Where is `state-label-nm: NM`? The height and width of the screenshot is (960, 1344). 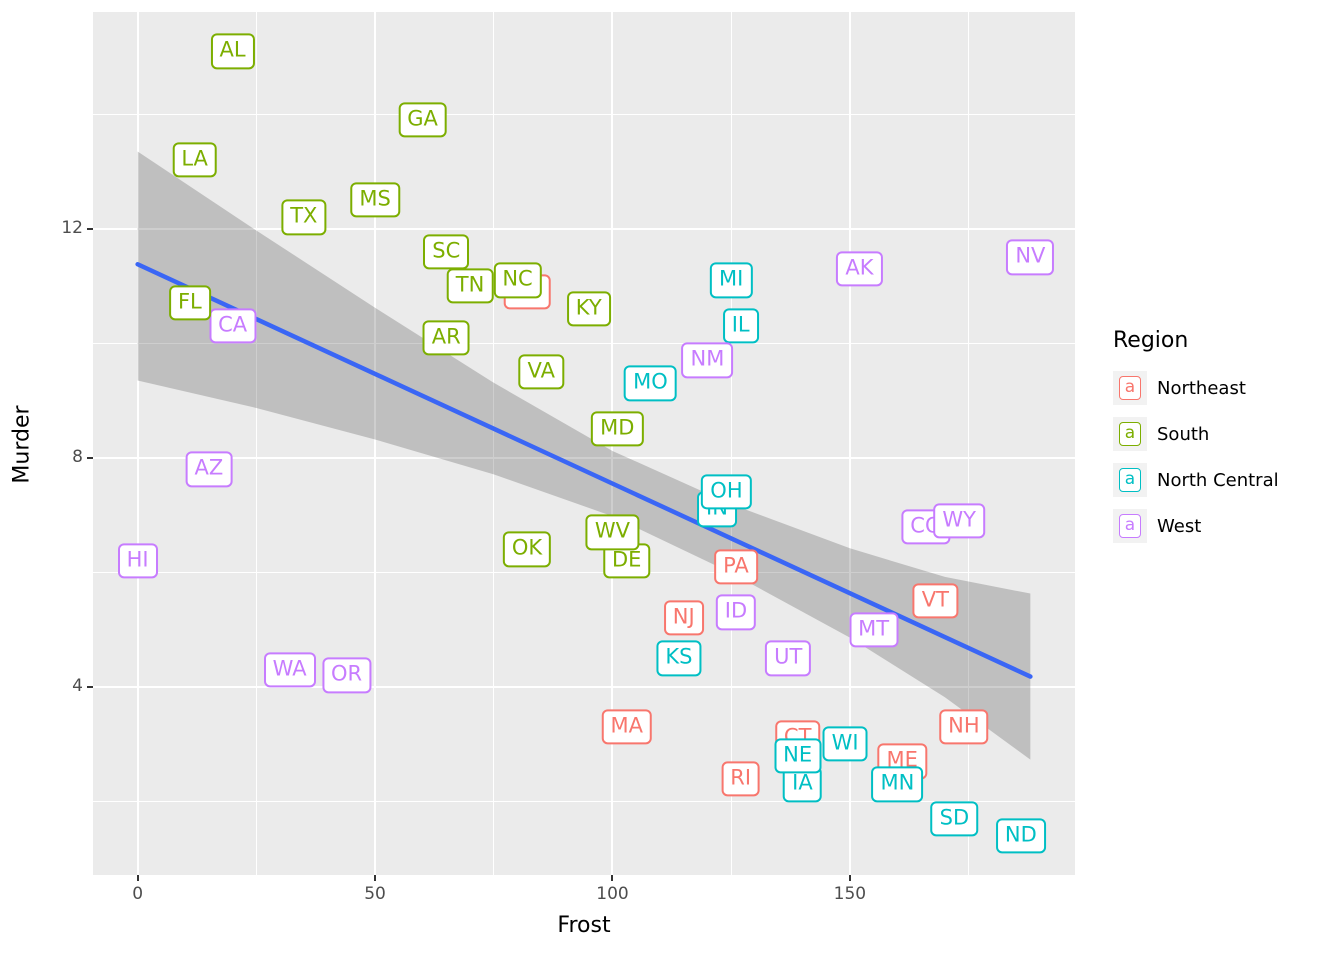
state-label-nm: NM is located at coordinates (707, 360).